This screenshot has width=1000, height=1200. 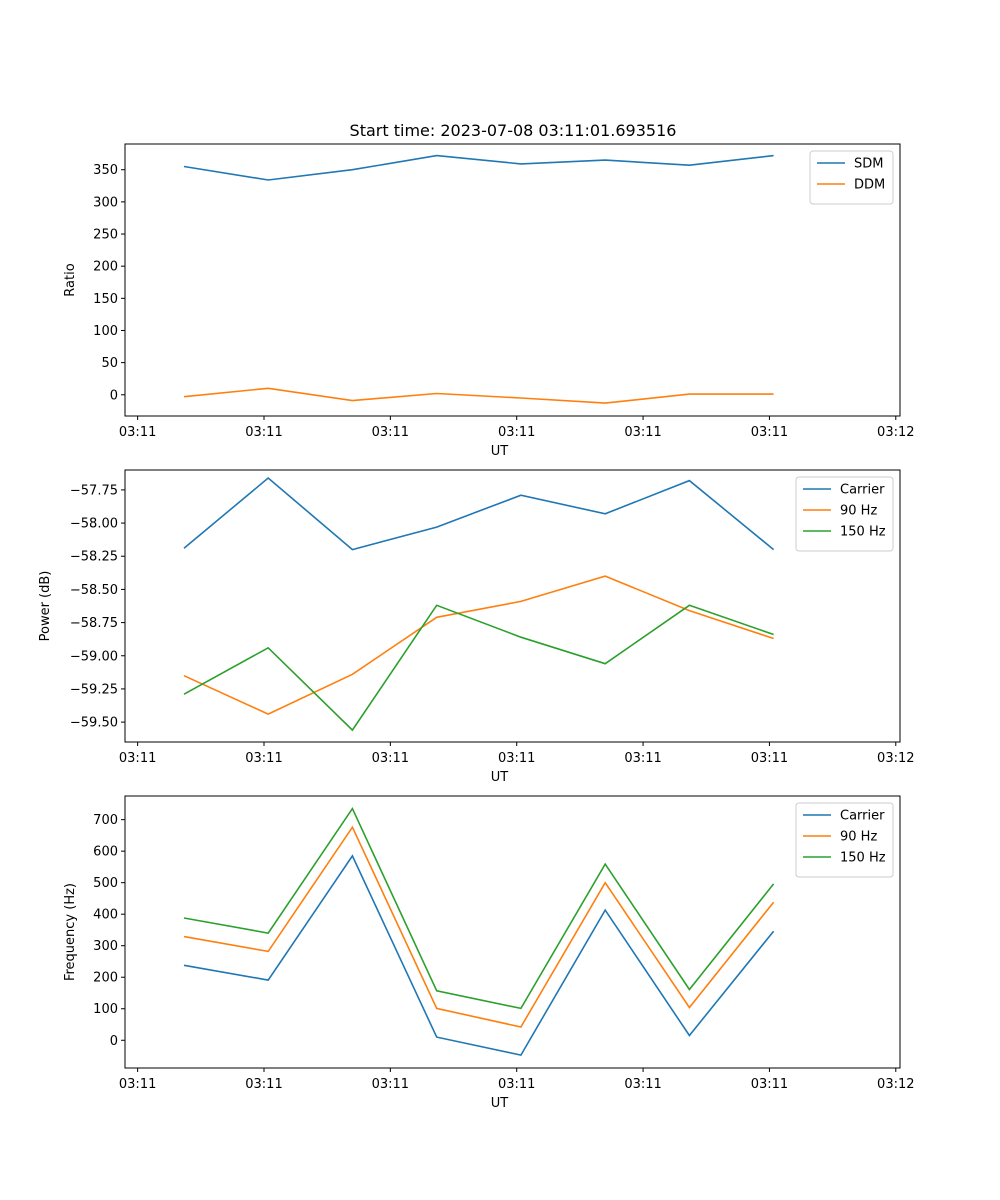 I want to click on legend-label: SDM, so click(x=868, y=164).